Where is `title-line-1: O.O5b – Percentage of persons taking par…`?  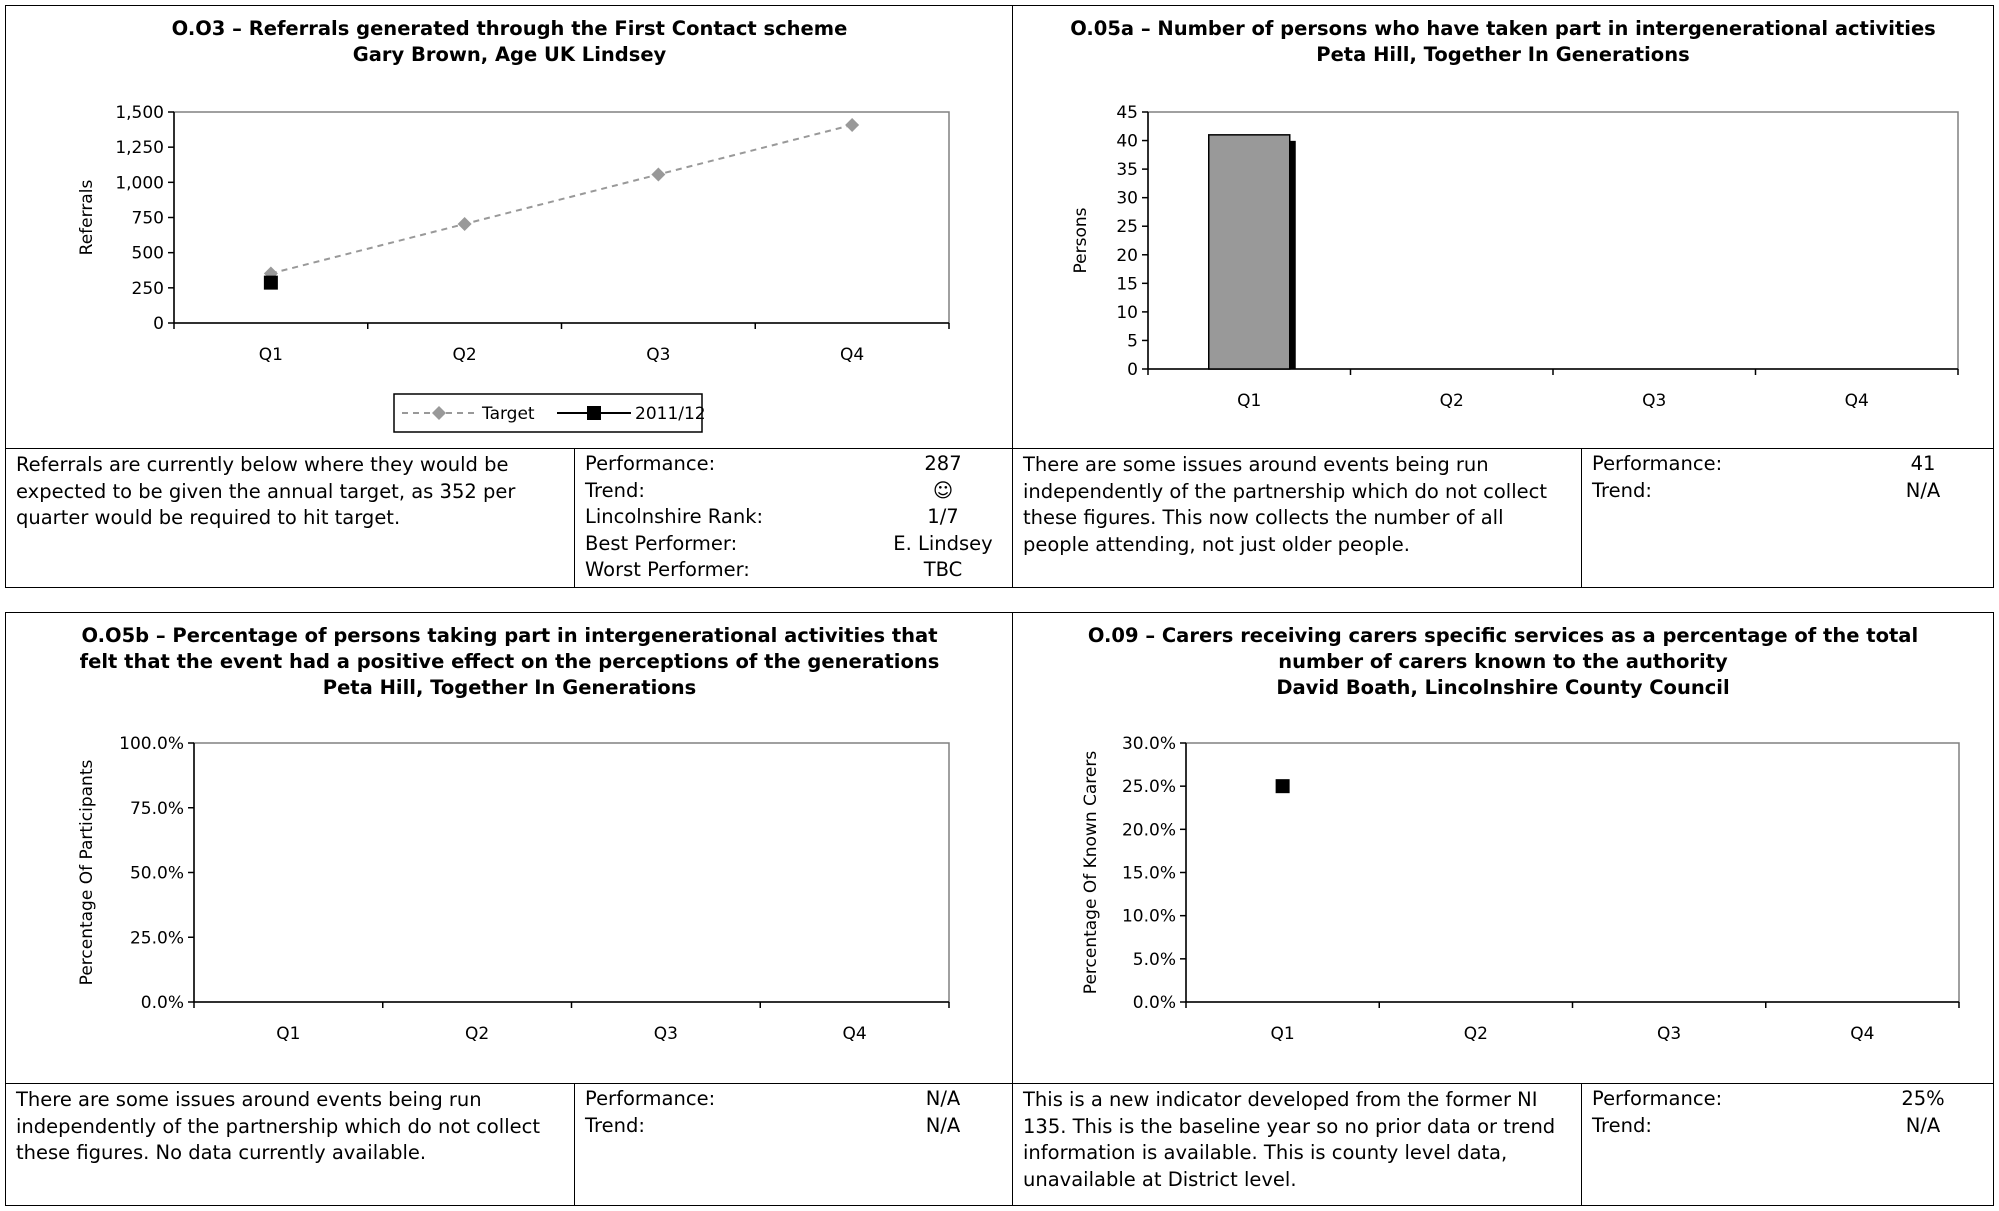
title-line-1: O.O5b – Percentage of persons taking par… is located at coordinates (509, 635).